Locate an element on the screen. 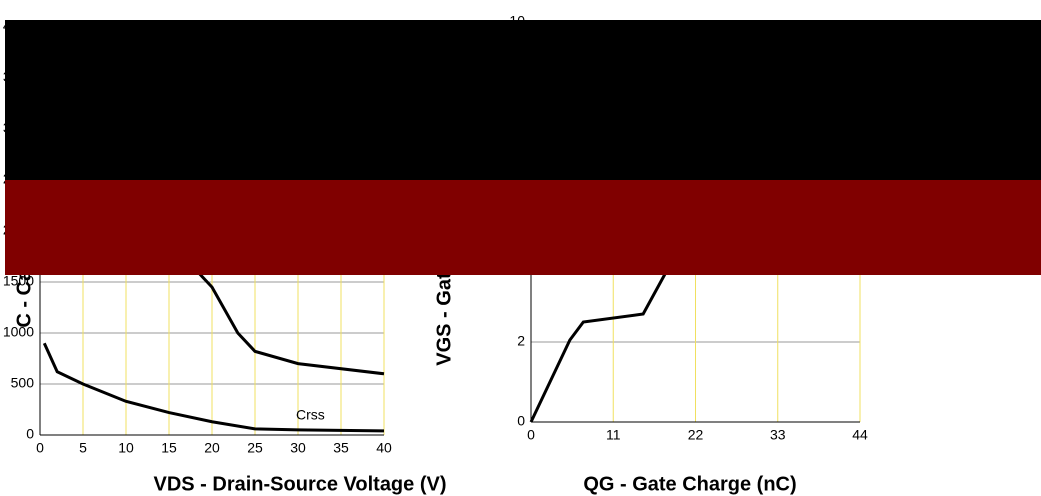 Image resolution: width=1041 pixels, height=496 pixels. x-tick-label: 25 is located at coordinates (255, 448).